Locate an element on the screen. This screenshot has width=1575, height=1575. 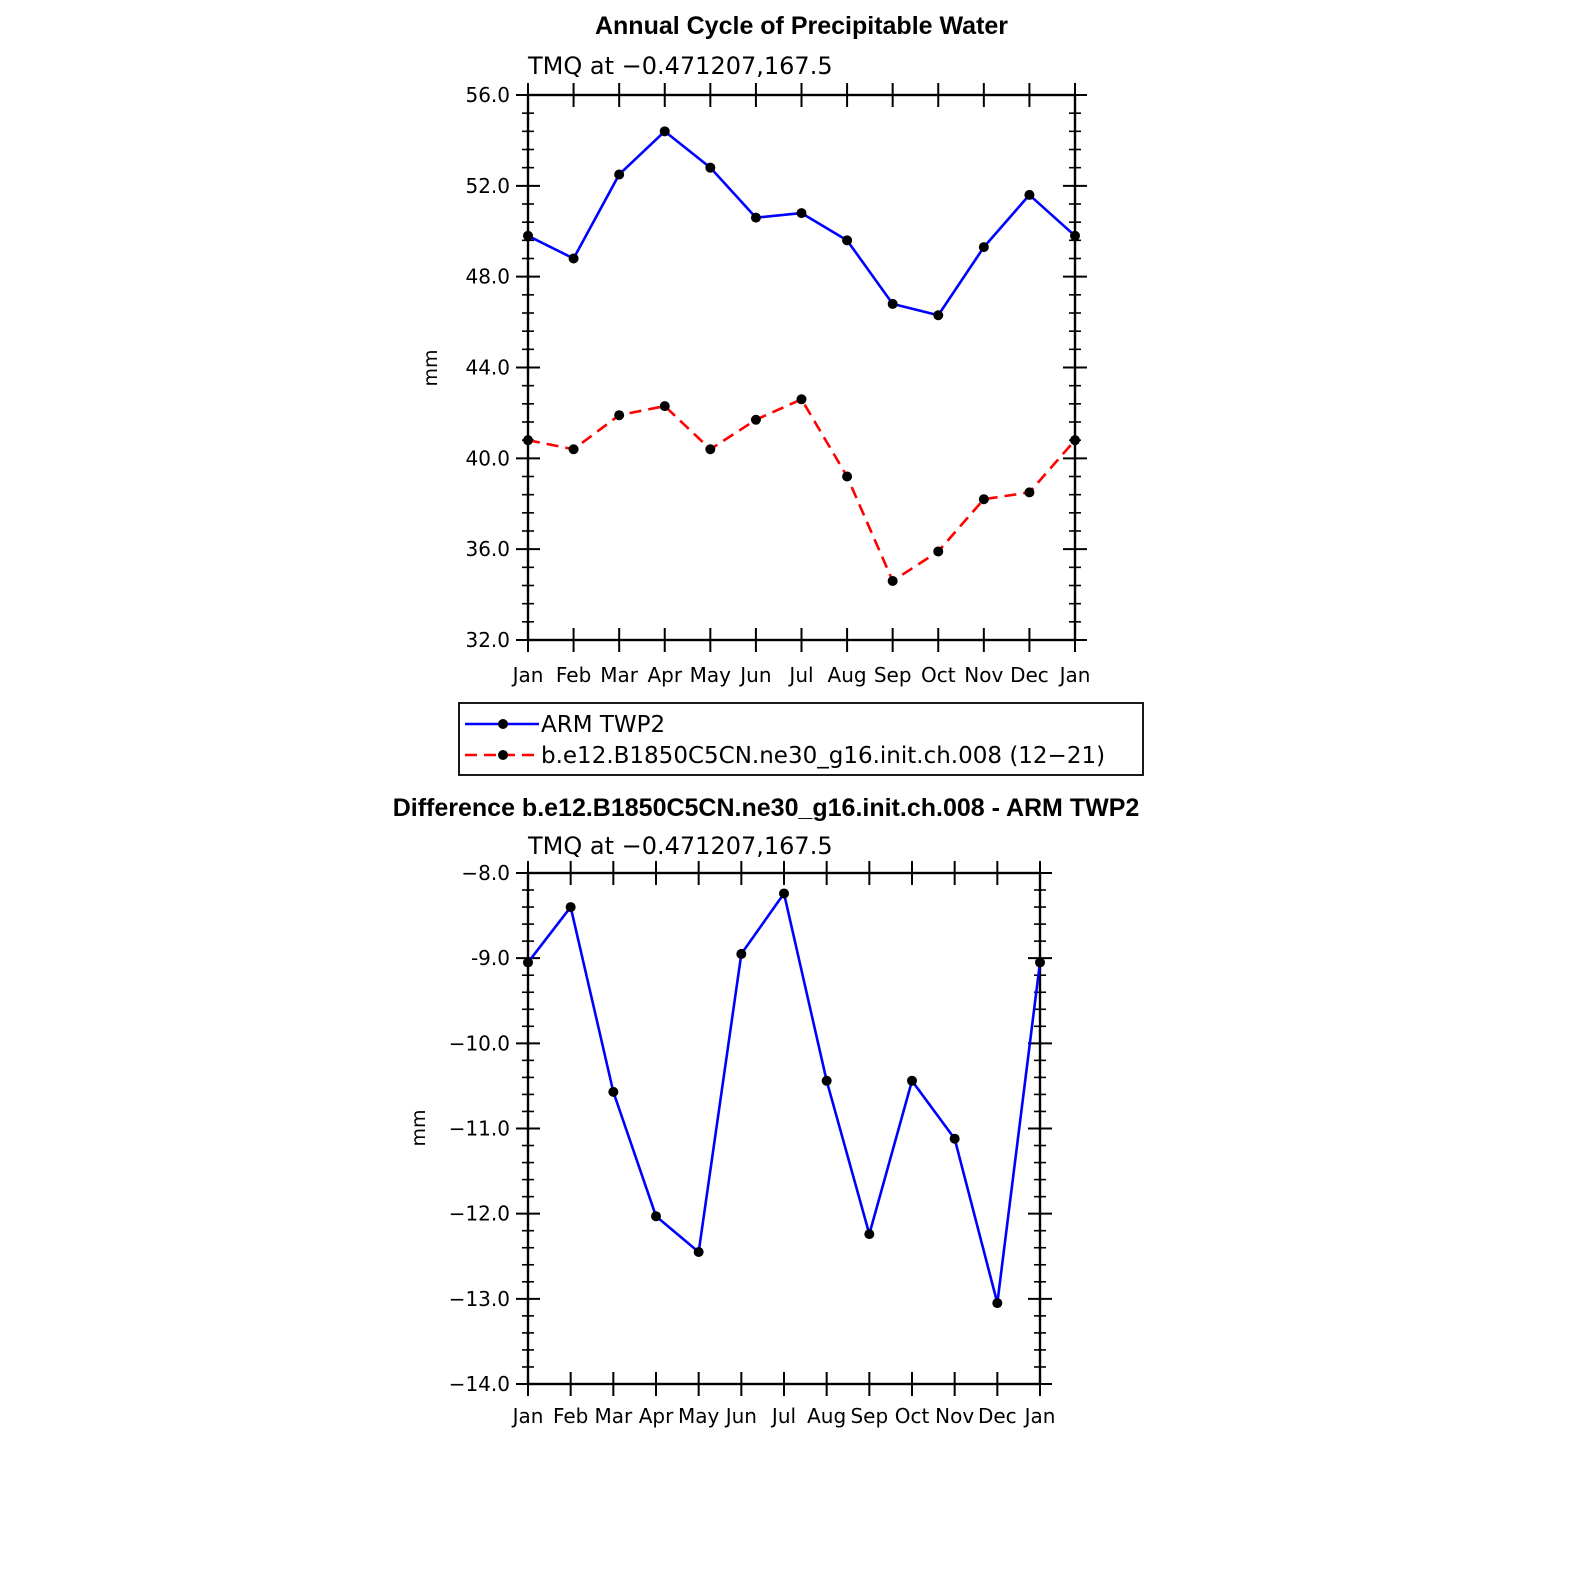
y-tick-label: −10.0 is located at coordinates (479, 1043).